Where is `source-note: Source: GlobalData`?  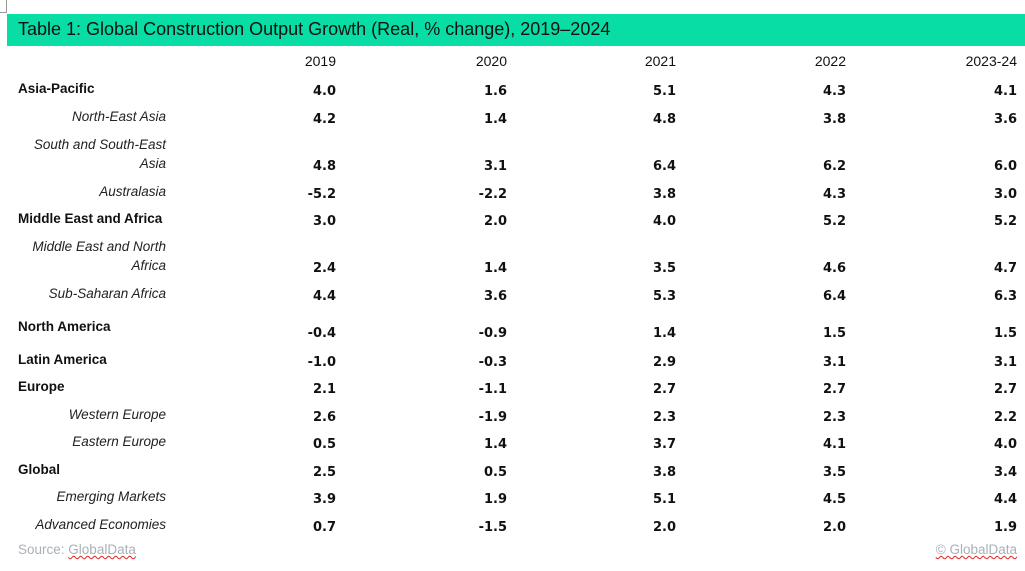
source-note: Source: GlobalData is located at coordinates (77, 549).